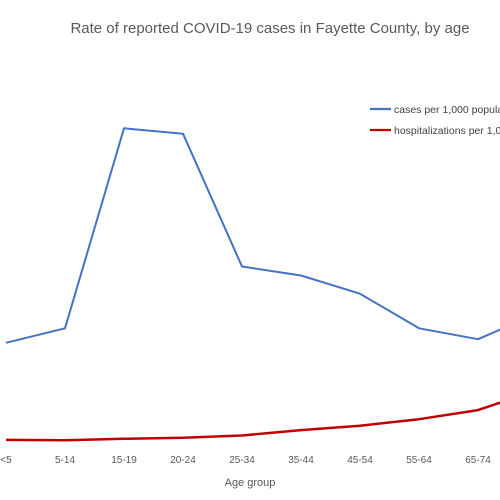  I want to click on x-tick-label: <5, so click(6, 460).